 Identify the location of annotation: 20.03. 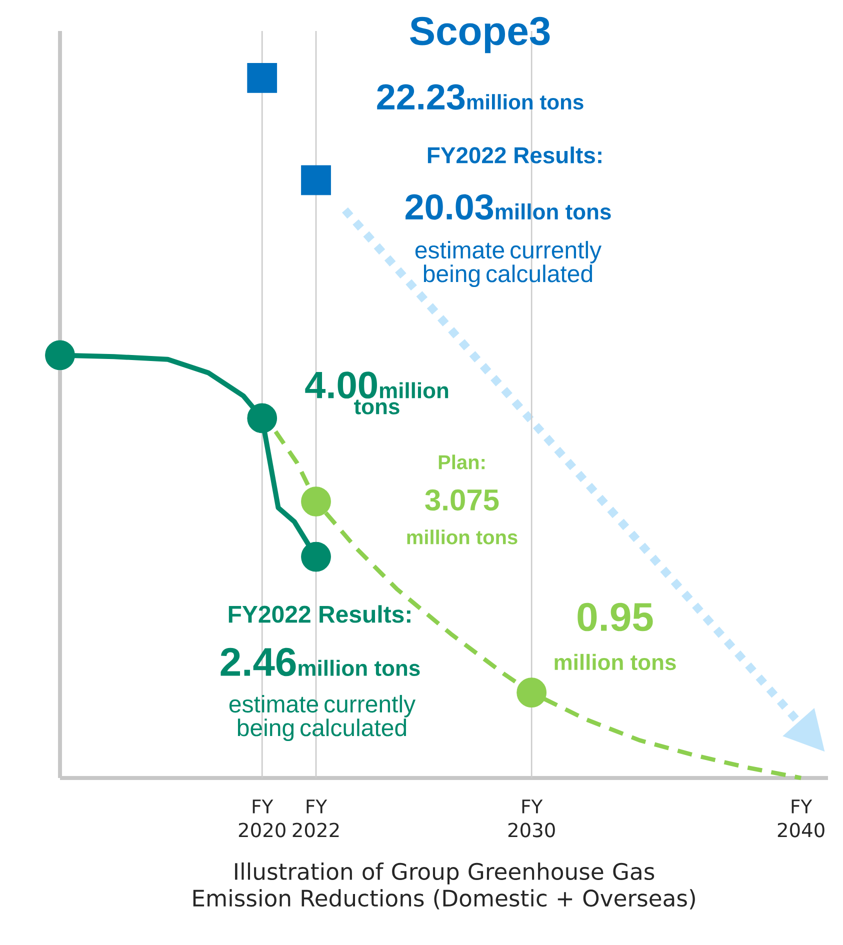
(450, 207).